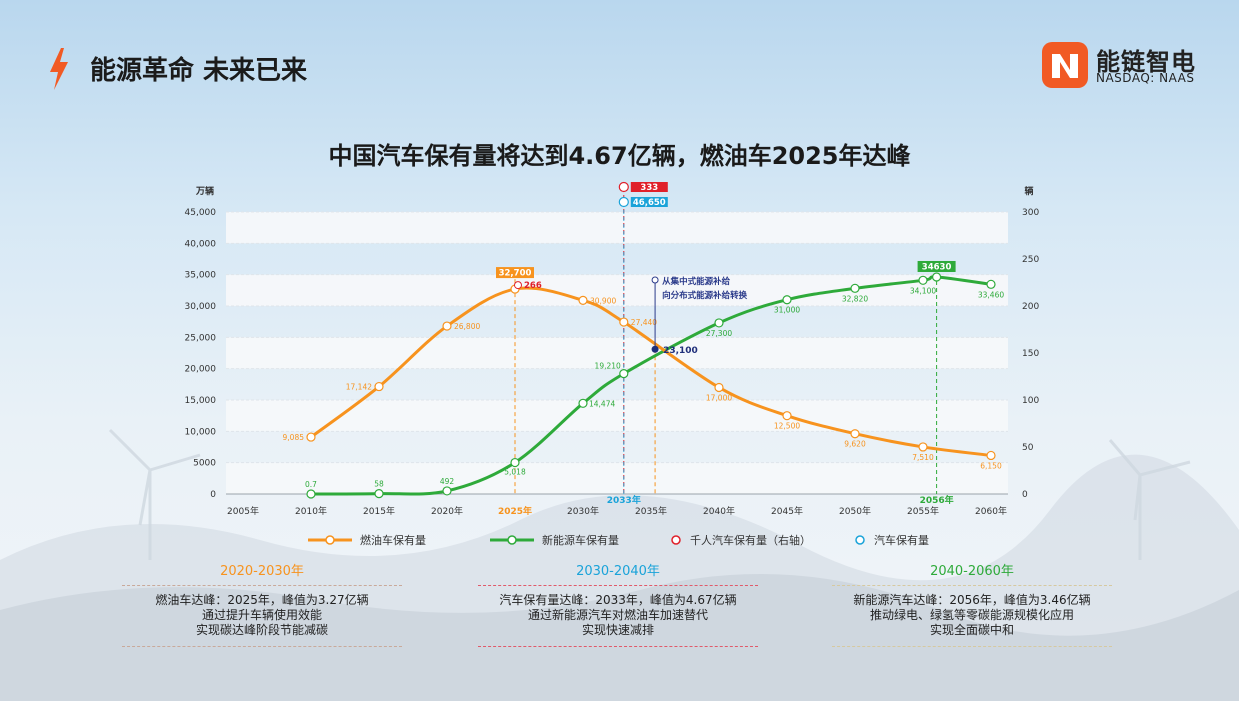 This screenshot has width=1239, height=701. Describe the element at coordinates (393, 540) in the screenshot. I see `legend-label-fuel: 燃油车保有量` at that location.